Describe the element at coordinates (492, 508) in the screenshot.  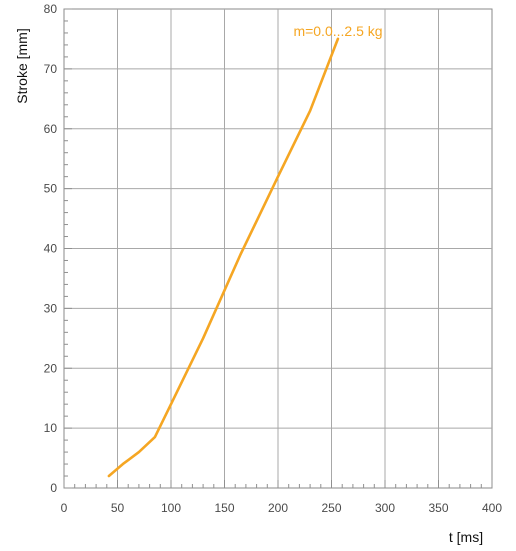
I see `x-tick-label: 400` at that location.